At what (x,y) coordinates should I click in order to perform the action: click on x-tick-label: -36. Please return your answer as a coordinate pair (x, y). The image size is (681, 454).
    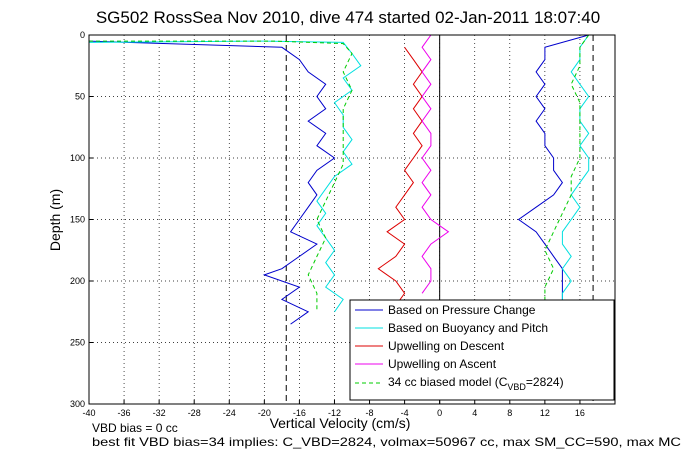
    Looking at the image, I should click on (124, 413).